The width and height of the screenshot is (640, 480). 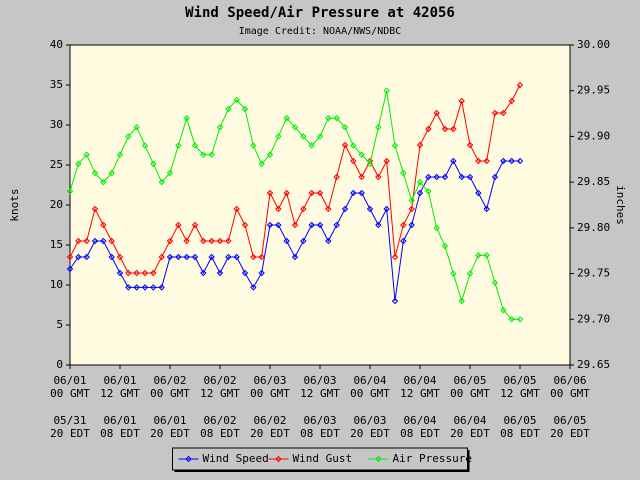 I want to click on y-tick-label: 40, so click(x=56, y=44).